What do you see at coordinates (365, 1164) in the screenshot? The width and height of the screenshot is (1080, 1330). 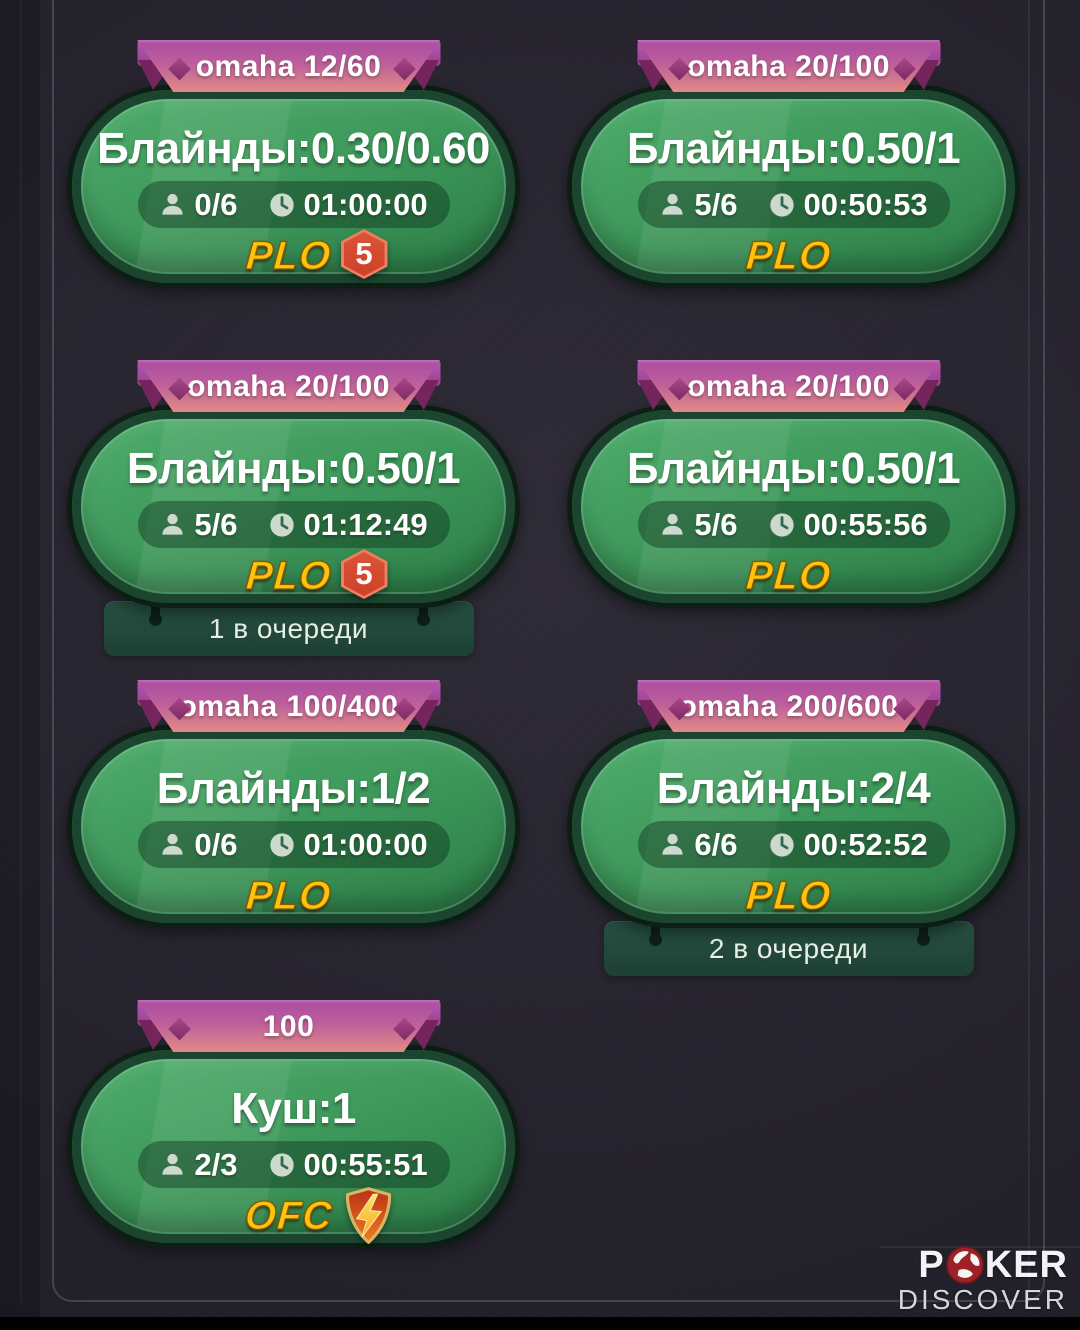 I see `timer-value: 00:55:51` at bounding box center [365, 1164].